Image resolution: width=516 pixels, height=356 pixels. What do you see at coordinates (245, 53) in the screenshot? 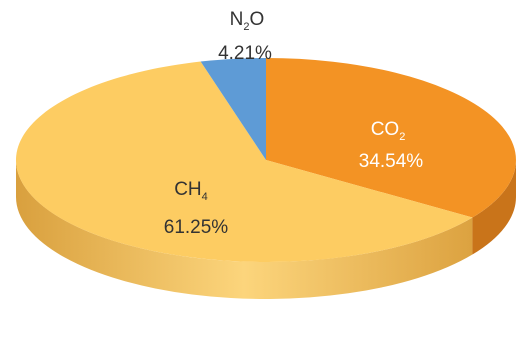
I see `slice-value-n2o: 4.21%` at bounding box center [245, 53].